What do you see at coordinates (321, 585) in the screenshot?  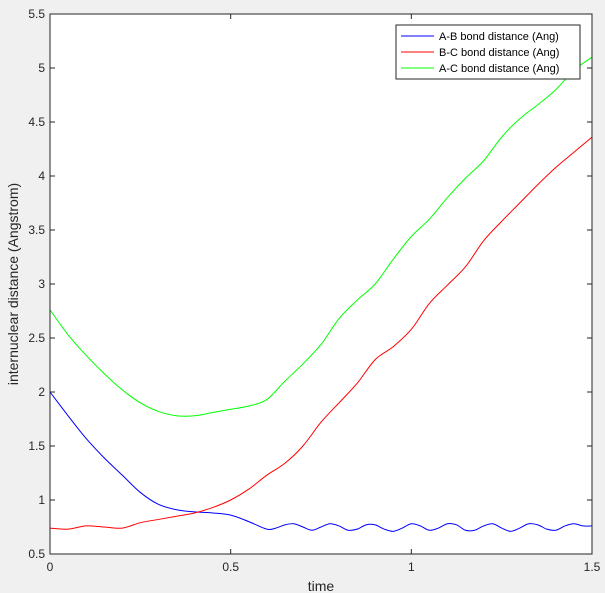 I see `x-axis-label: time` at bounding box center [321, 585].